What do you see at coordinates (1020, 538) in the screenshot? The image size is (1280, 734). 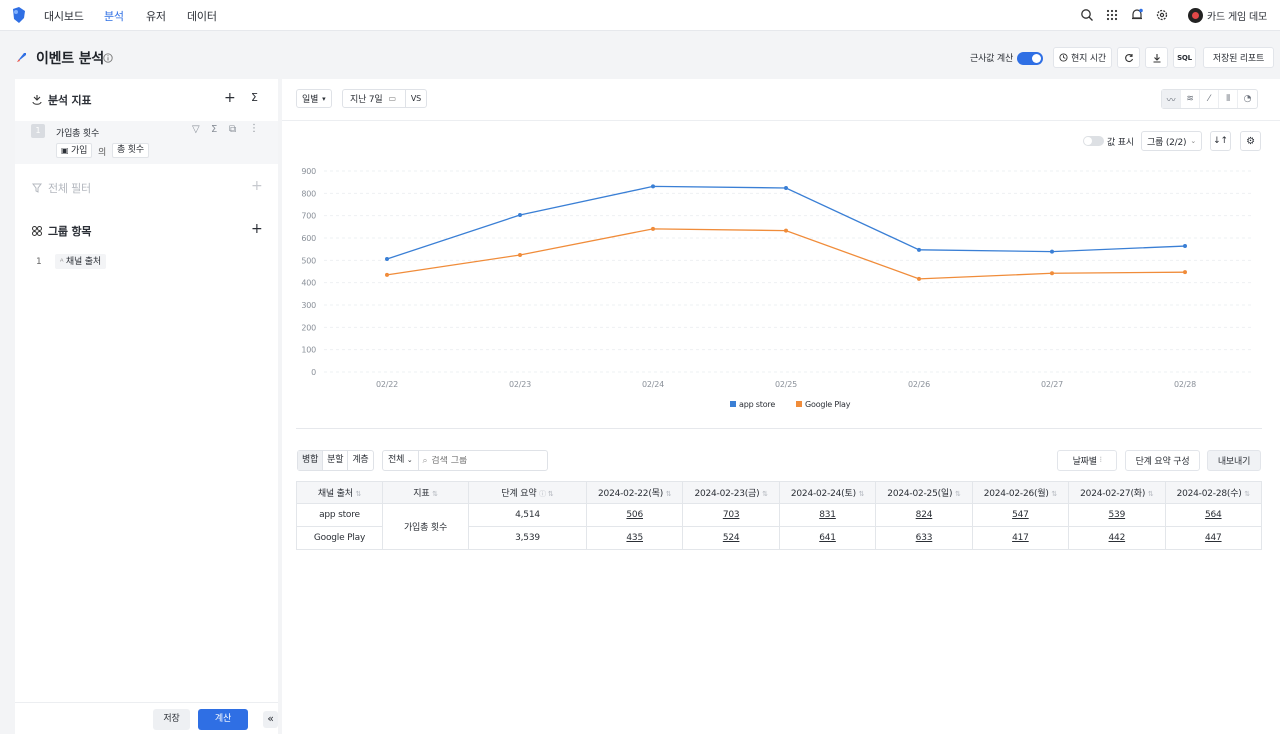 I see `cell-value: 417` at bounding box center [1020, 538].